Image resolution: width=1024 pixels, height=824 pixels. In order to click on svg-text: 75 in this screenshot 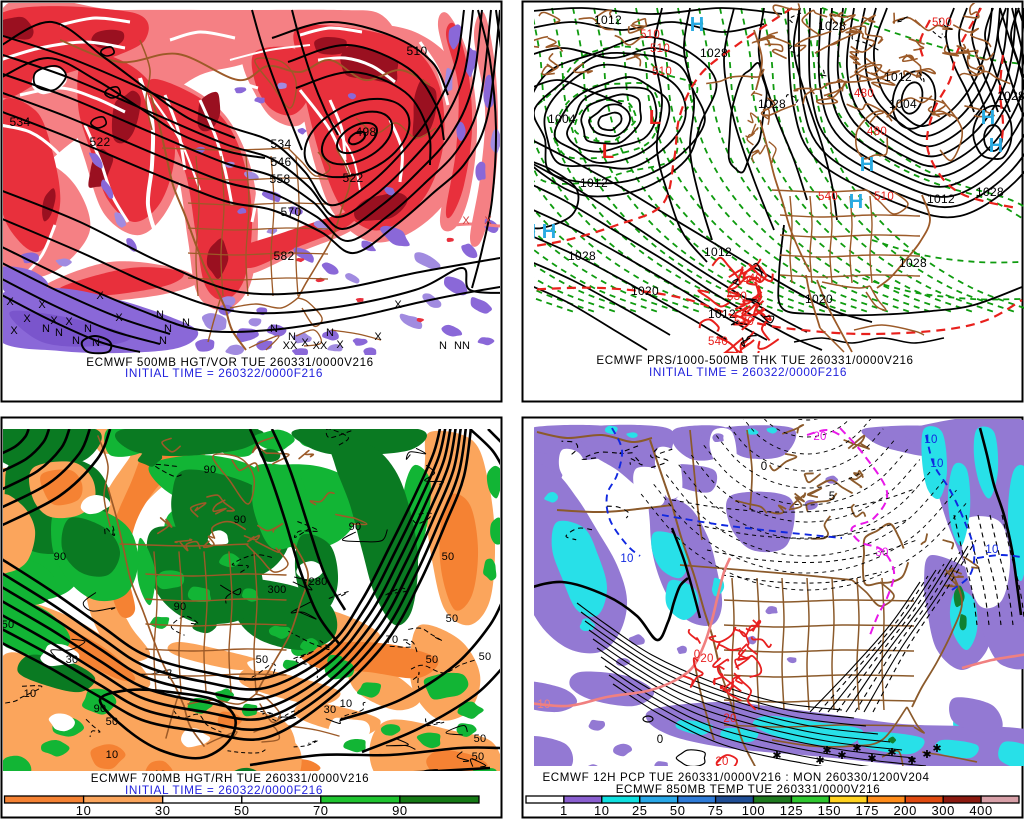, I will do `click(716, 810)`.